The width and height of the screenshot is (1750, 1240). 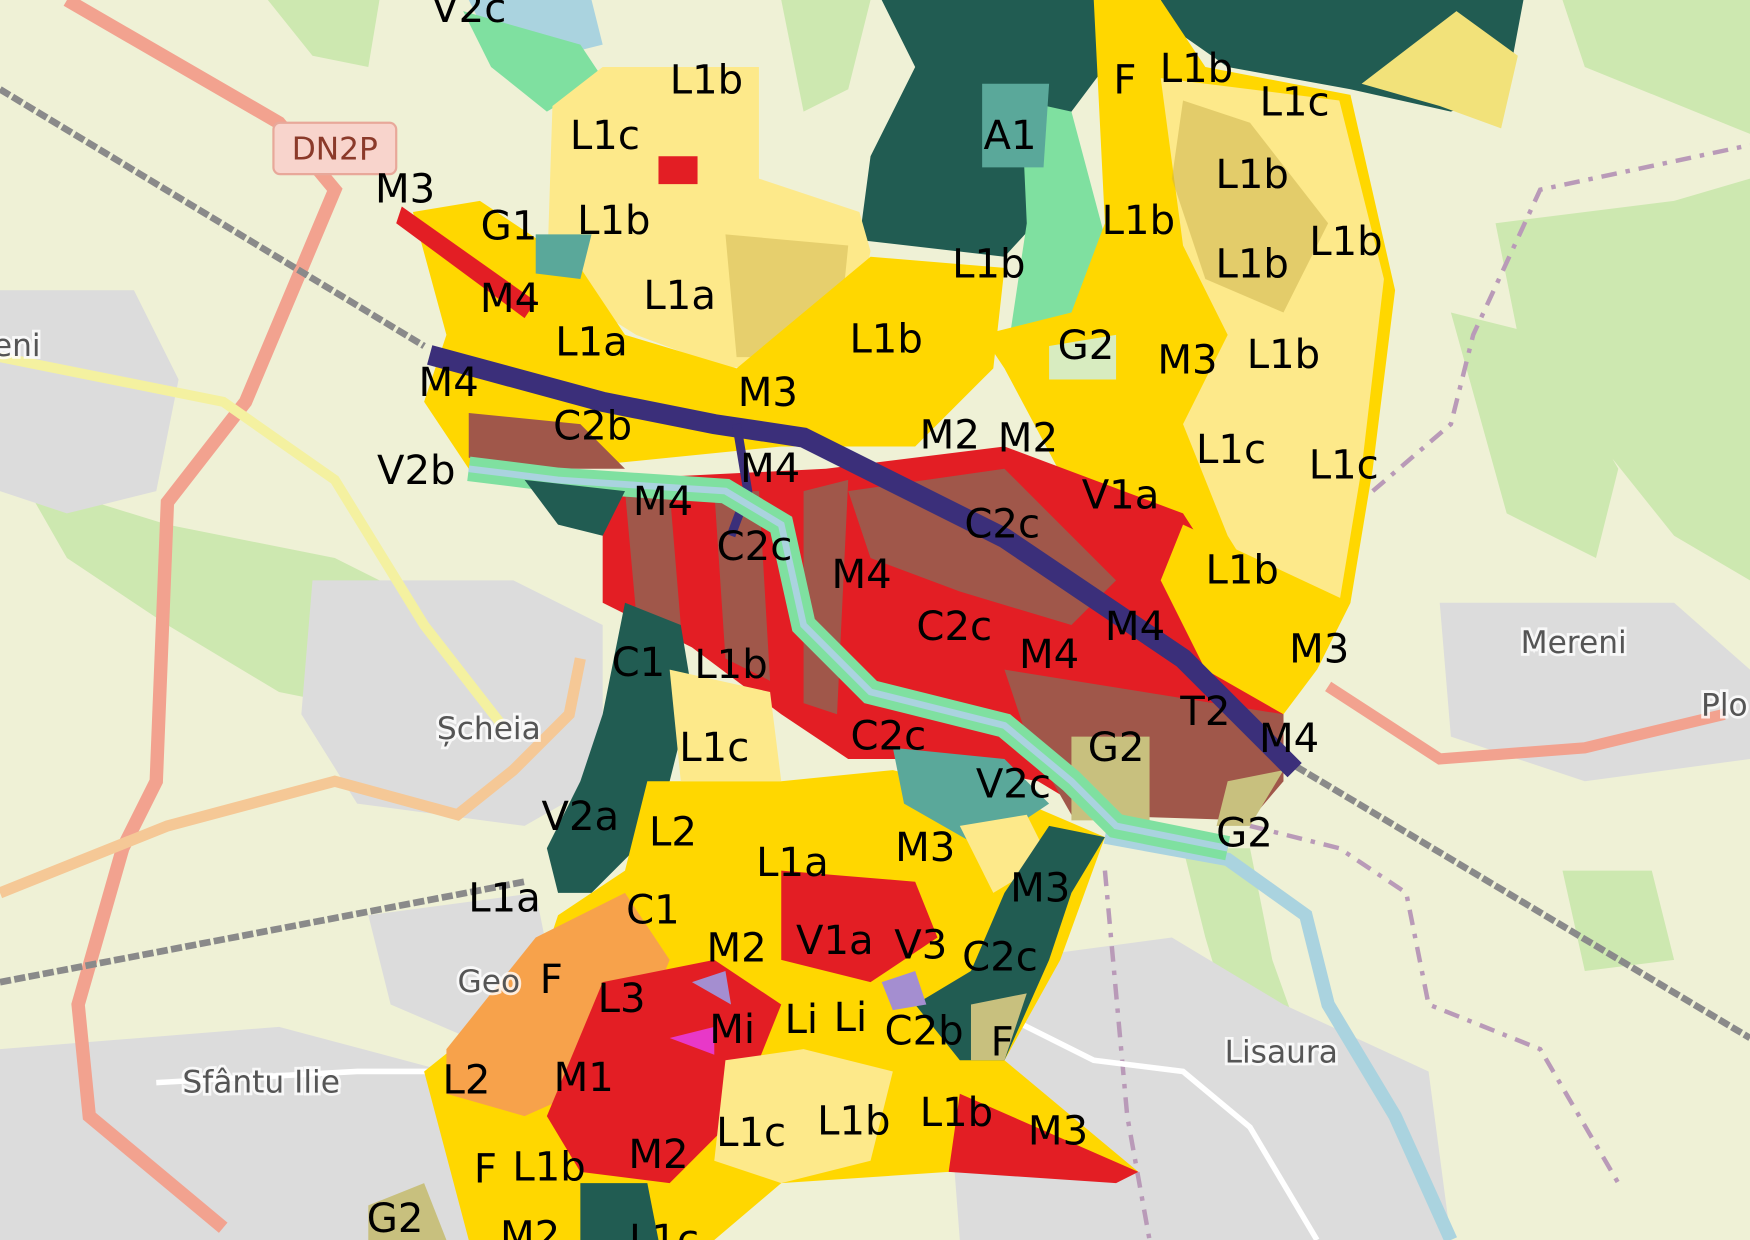 What do you see at coordinates (416, 471) in the screenshot?
I see `zone-label: V2b` at bounding box center [416, 471].